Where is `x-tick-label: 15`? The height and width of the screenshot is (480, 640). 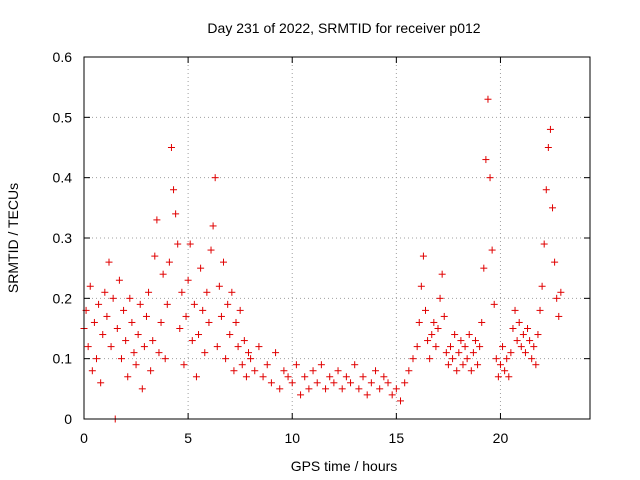
x-tick-label: 15 is located at coordinates (397, 438).